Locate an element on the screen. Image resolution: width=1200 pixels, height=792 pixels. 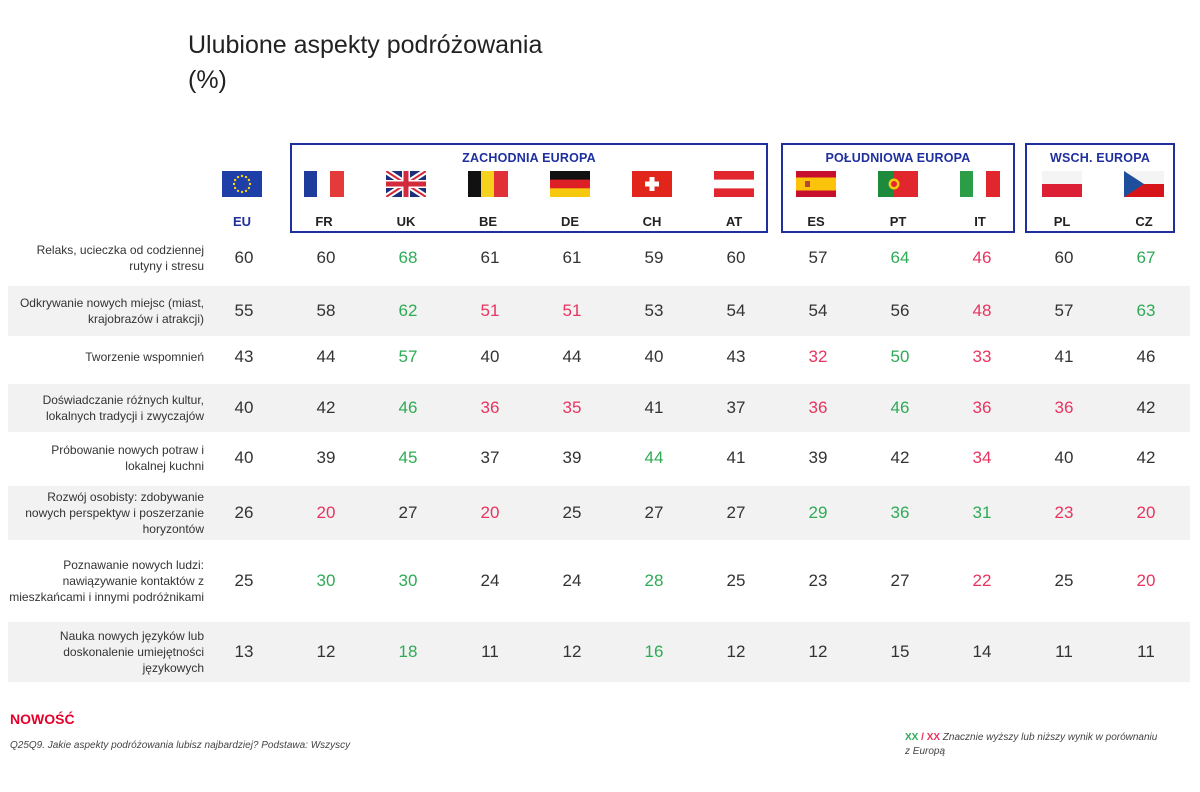
uk-flag-icon is located at coordinates (406, 184).